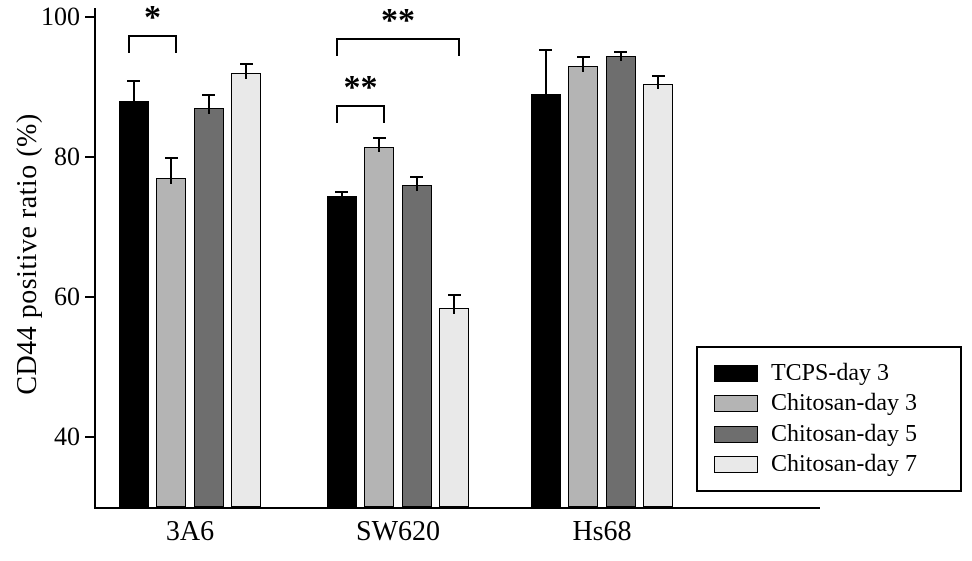 Image resolution: width=972 pixels, height=561 pixels. What do you see at coordinates (67, 156) in the screenshot?
I see `y-tick-label: 80` at bounding box center [67, 156].